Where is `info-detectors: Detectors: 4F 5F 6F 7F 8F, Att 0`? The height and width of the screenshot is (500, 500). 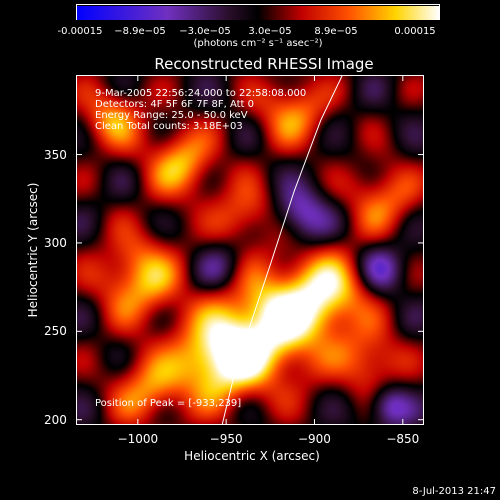 info-detectors: Detectors: 4F 5F 6F 7F 8F, Att 0 is located at coordinates (175, 104).